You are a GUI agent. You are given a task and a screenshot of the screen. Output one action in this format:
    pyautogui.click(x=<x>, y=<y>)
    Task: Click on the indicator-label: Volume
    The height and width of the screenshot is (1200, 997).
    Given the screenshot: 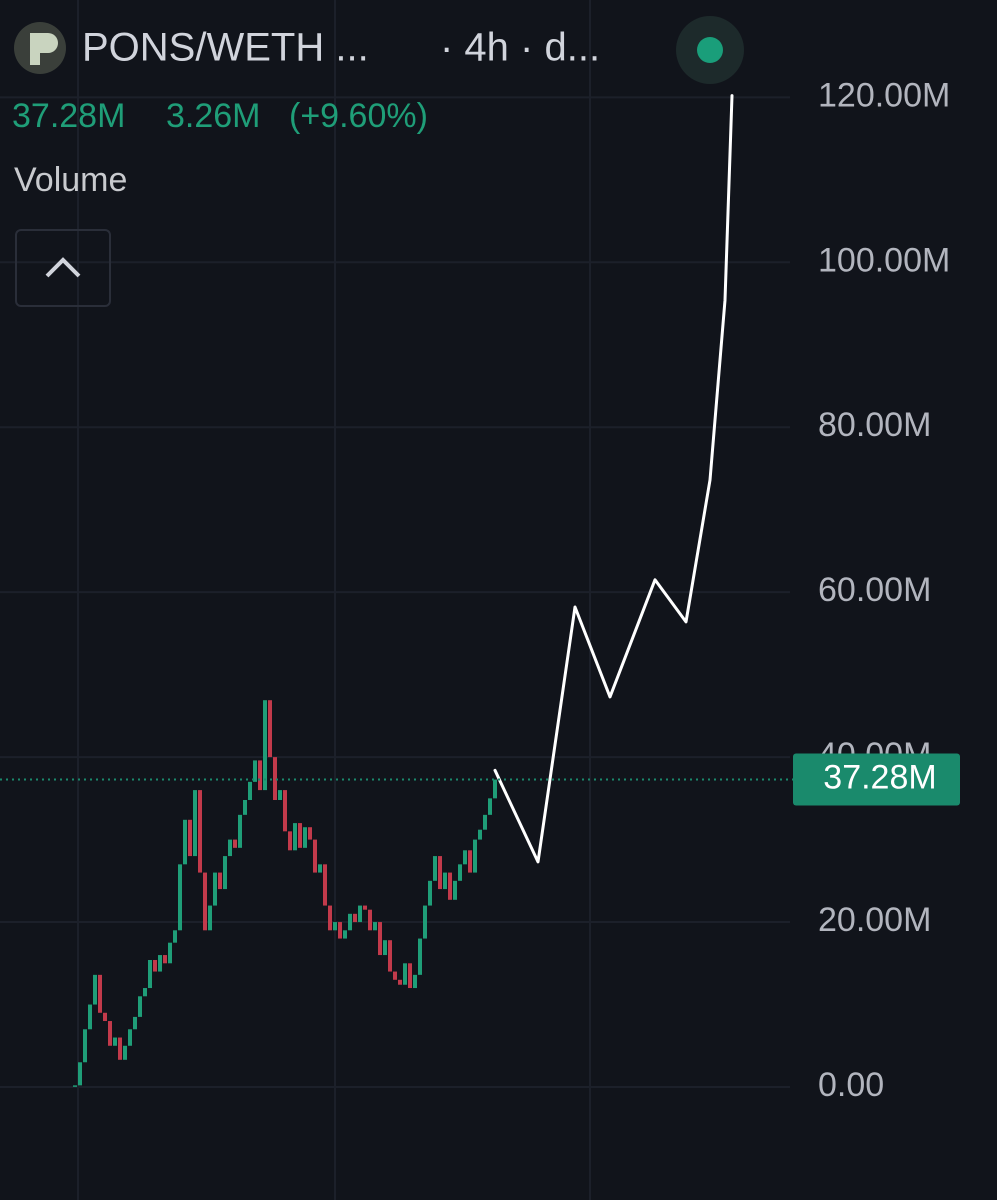 What is the action you would take?
    pyautogui.click(x=70, y=180)
    